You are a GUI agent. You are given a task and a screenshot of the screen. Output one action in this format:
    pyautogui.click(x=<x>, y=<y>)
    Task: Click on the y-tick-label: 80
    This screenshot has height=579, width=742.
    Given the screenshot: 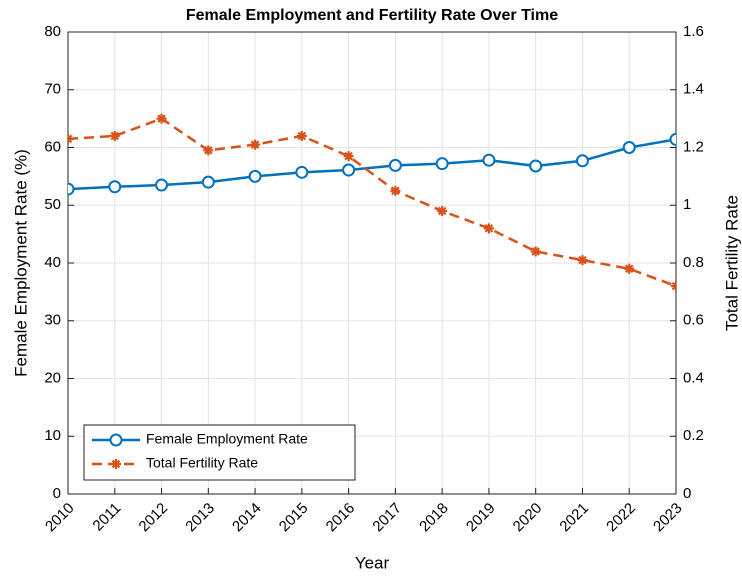 What is the action you would take?
    pyautogui.click(x=52, y=31)
    